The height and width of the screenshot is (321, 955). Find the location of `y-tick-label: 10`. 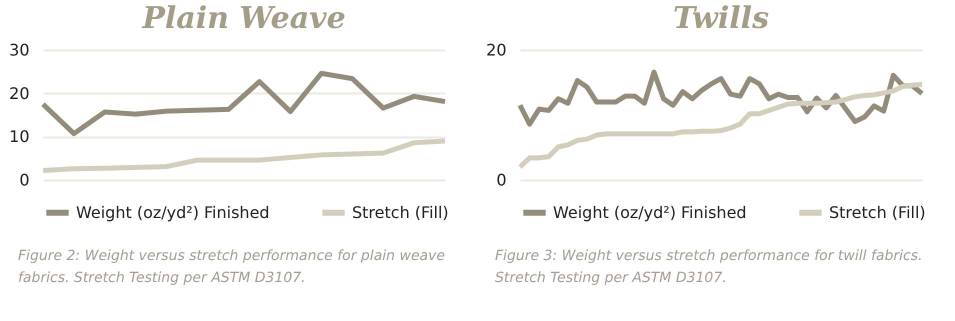

y-tick-label: 10 is located at coordinates (19, 136).